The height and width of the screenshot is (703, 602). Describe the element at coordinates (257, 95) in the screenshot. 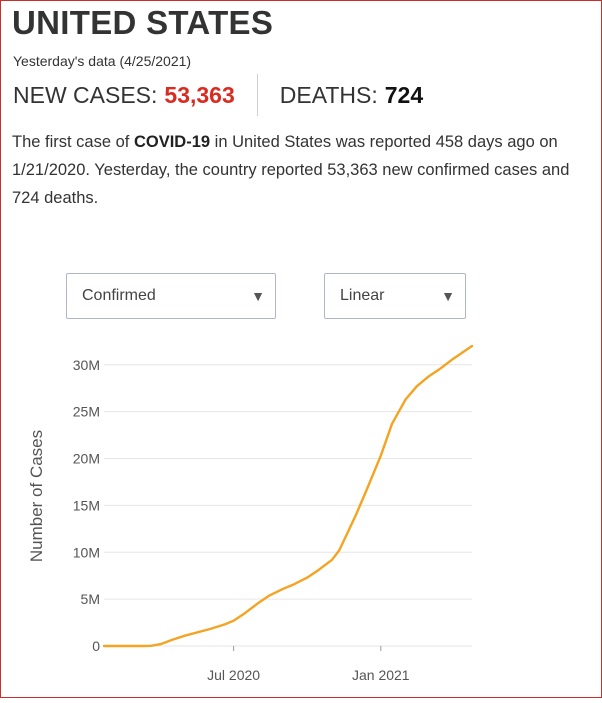

I see `stats-divider` at that location.